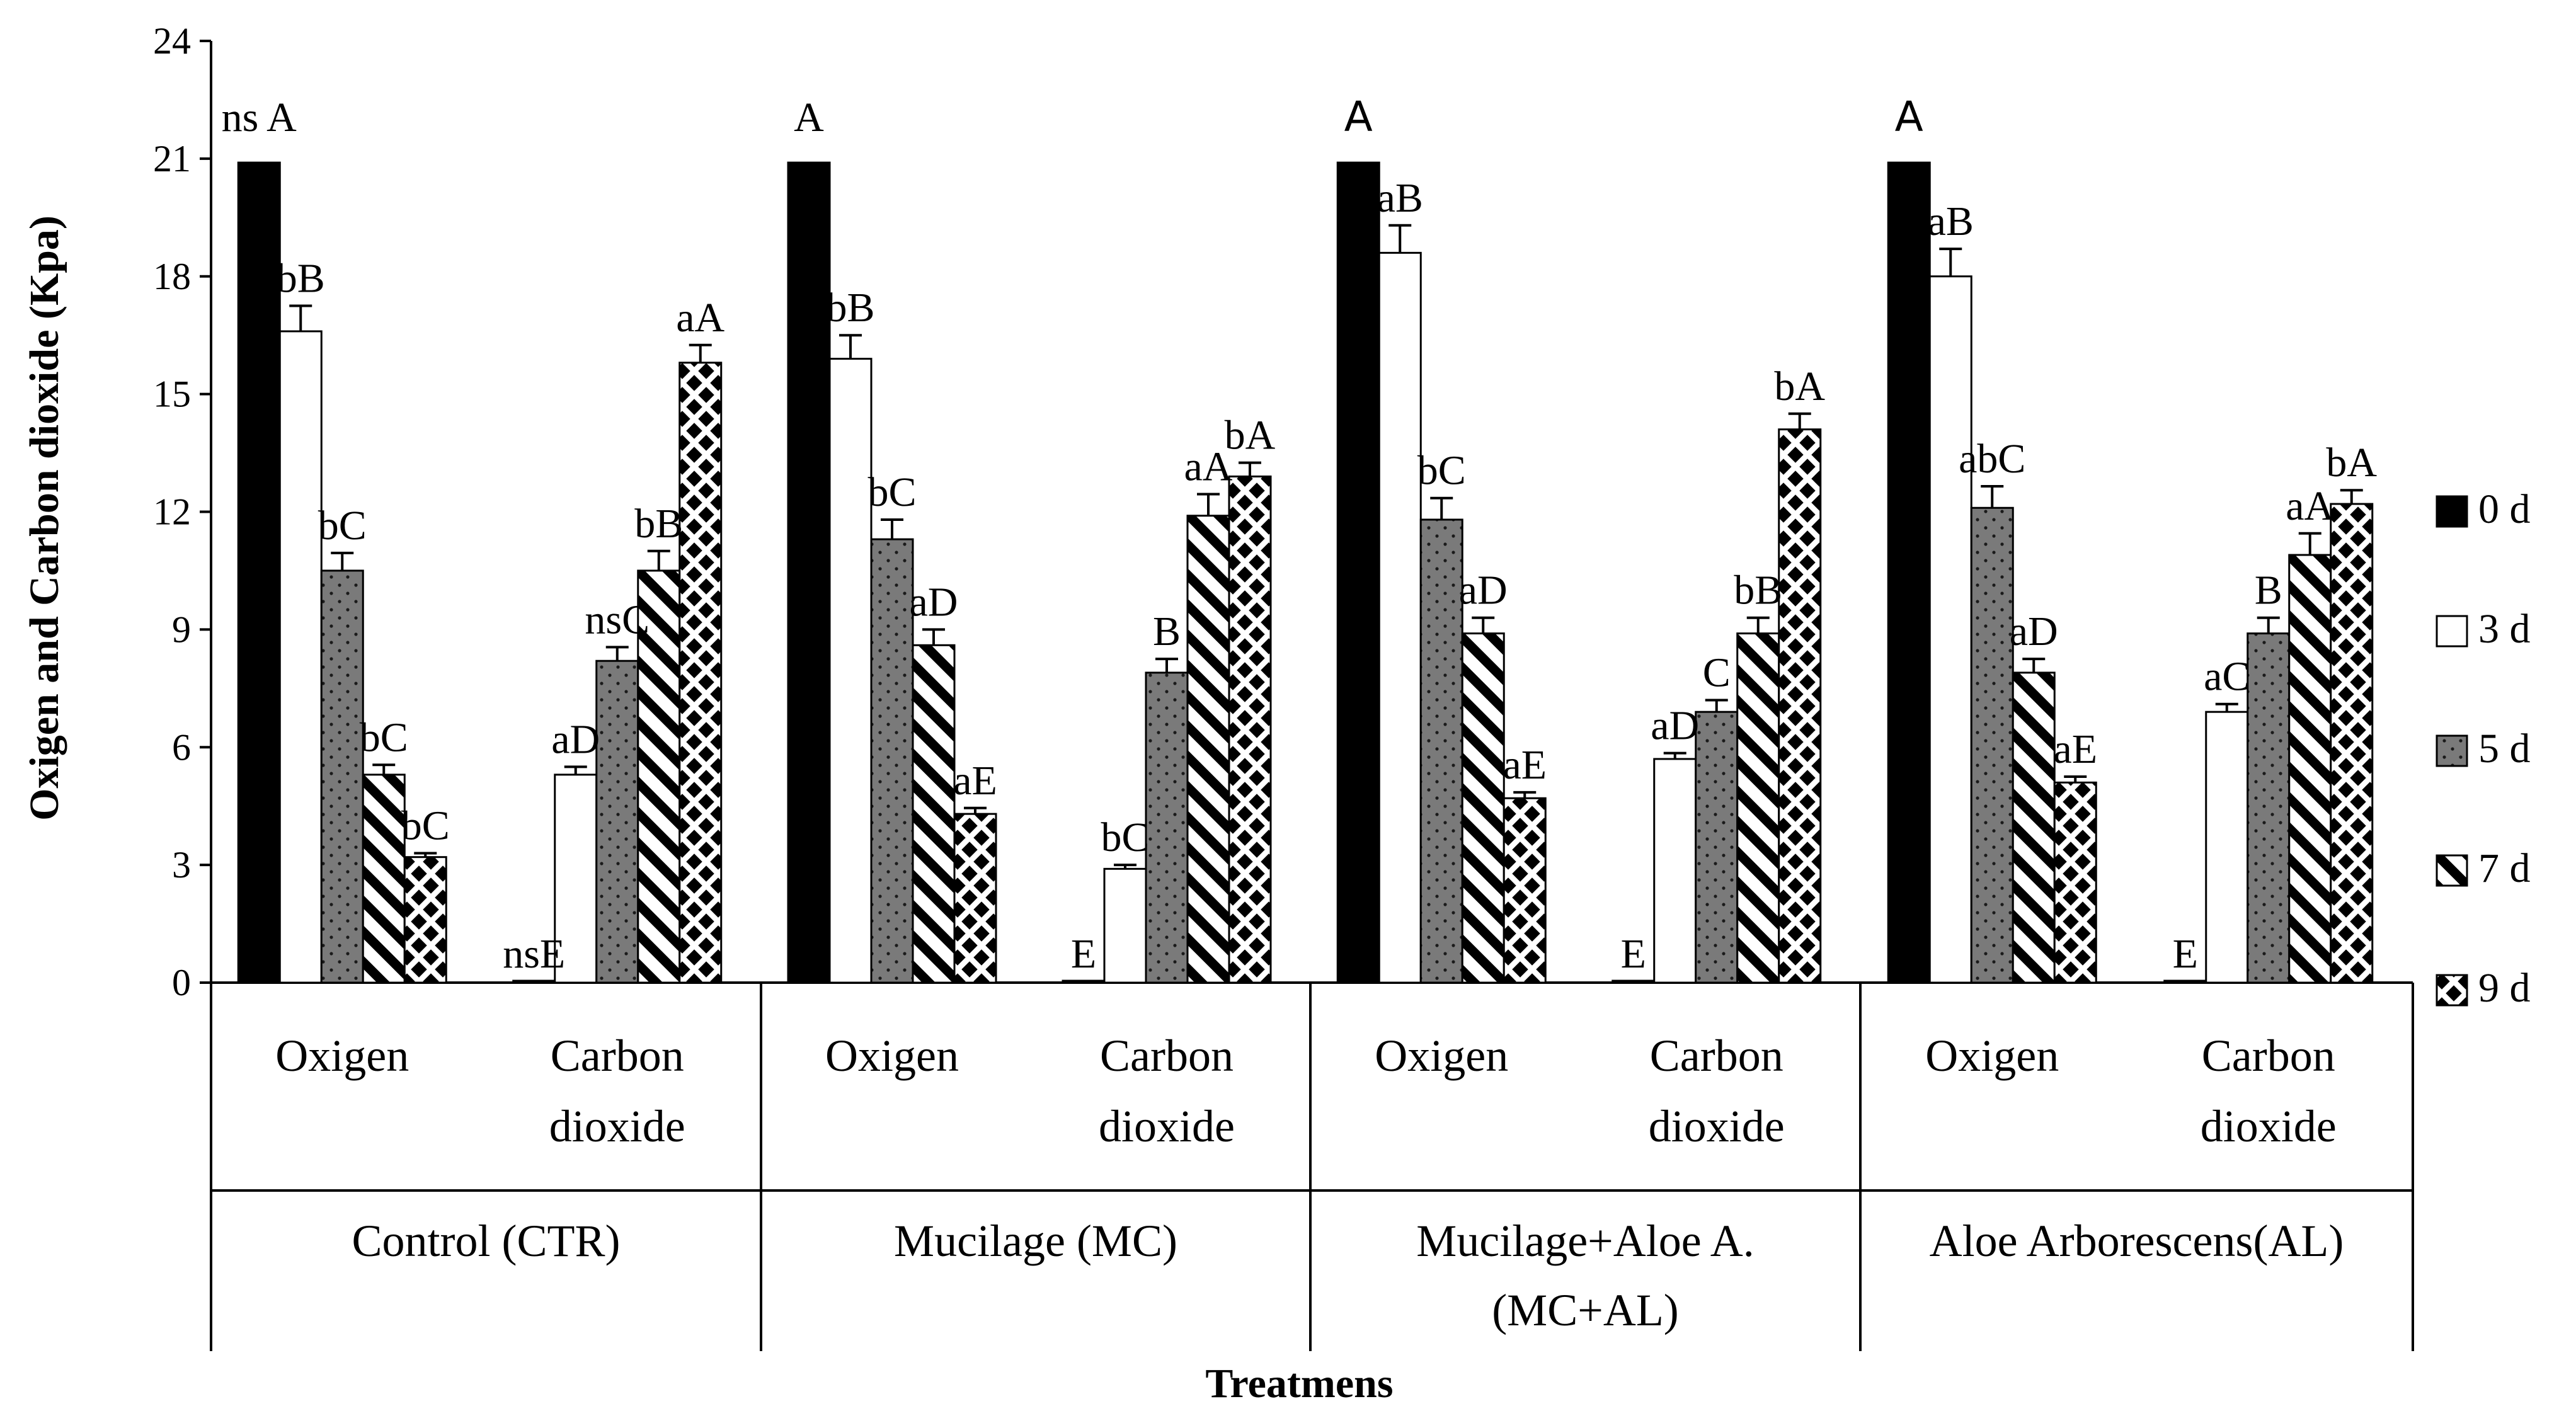  Describe the element at coordinates (172, 394) in the screenshot. I see `y-tick-label: 15` at that location.